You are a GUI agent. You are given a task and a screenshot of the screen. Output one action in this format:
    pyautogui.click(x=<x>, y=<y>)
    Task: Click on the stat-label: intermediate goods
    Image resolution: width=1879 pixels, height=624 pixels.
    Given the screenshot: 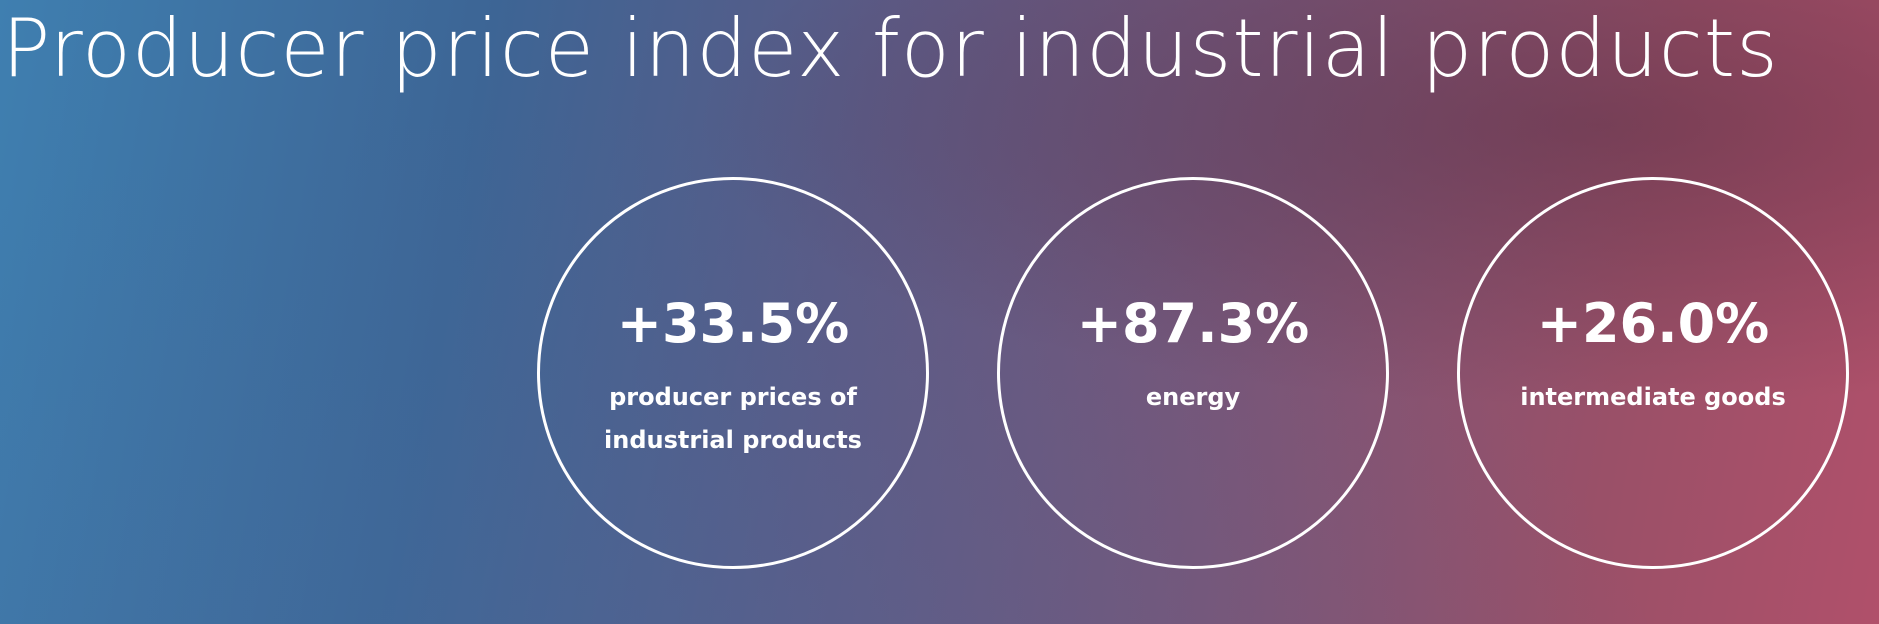 What is the action you would take?
    pyautogui.click(x=1653, y=397)
    